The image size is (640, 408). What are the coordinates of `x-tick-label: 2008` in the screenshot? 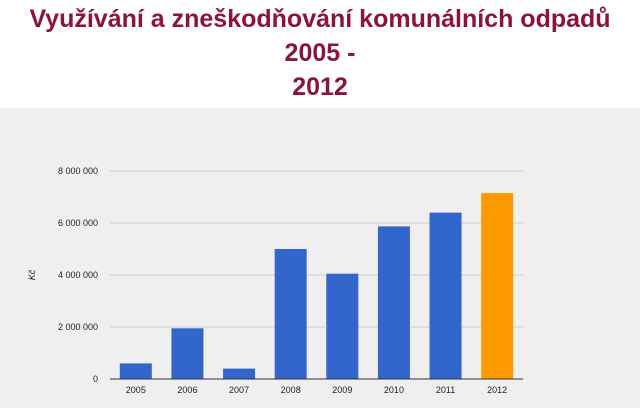 It's located at (291, 390).